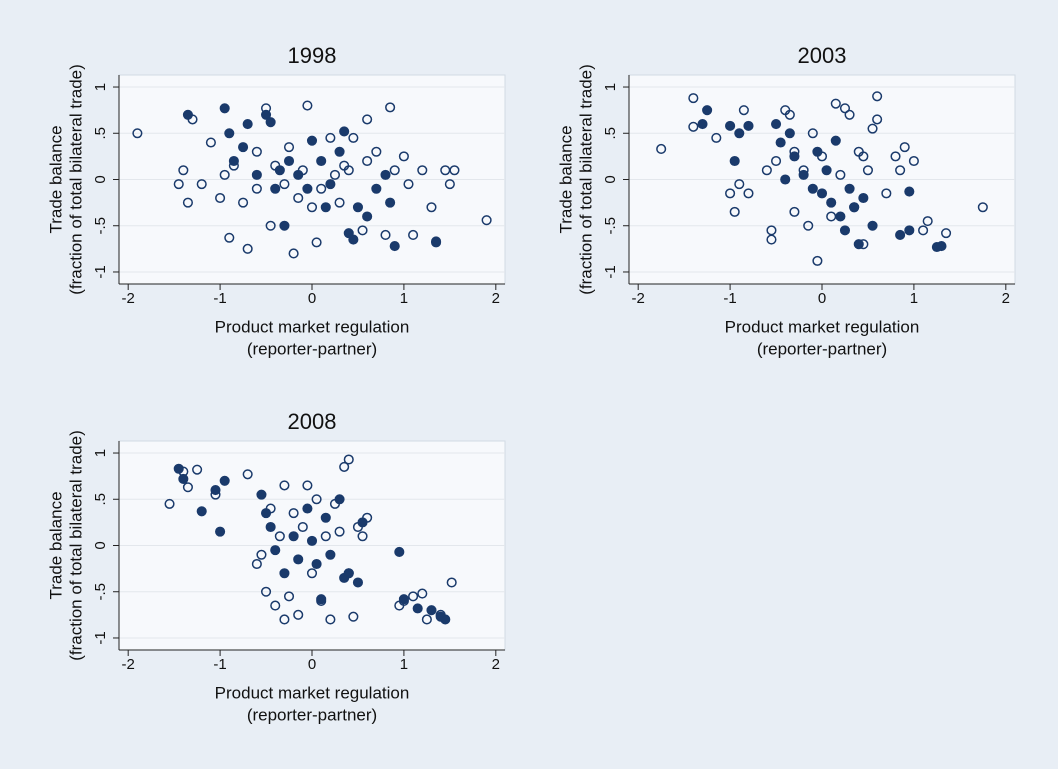 The image size is (1058, 769). I want to click on x-tick-label: 0, so click(822, 298).